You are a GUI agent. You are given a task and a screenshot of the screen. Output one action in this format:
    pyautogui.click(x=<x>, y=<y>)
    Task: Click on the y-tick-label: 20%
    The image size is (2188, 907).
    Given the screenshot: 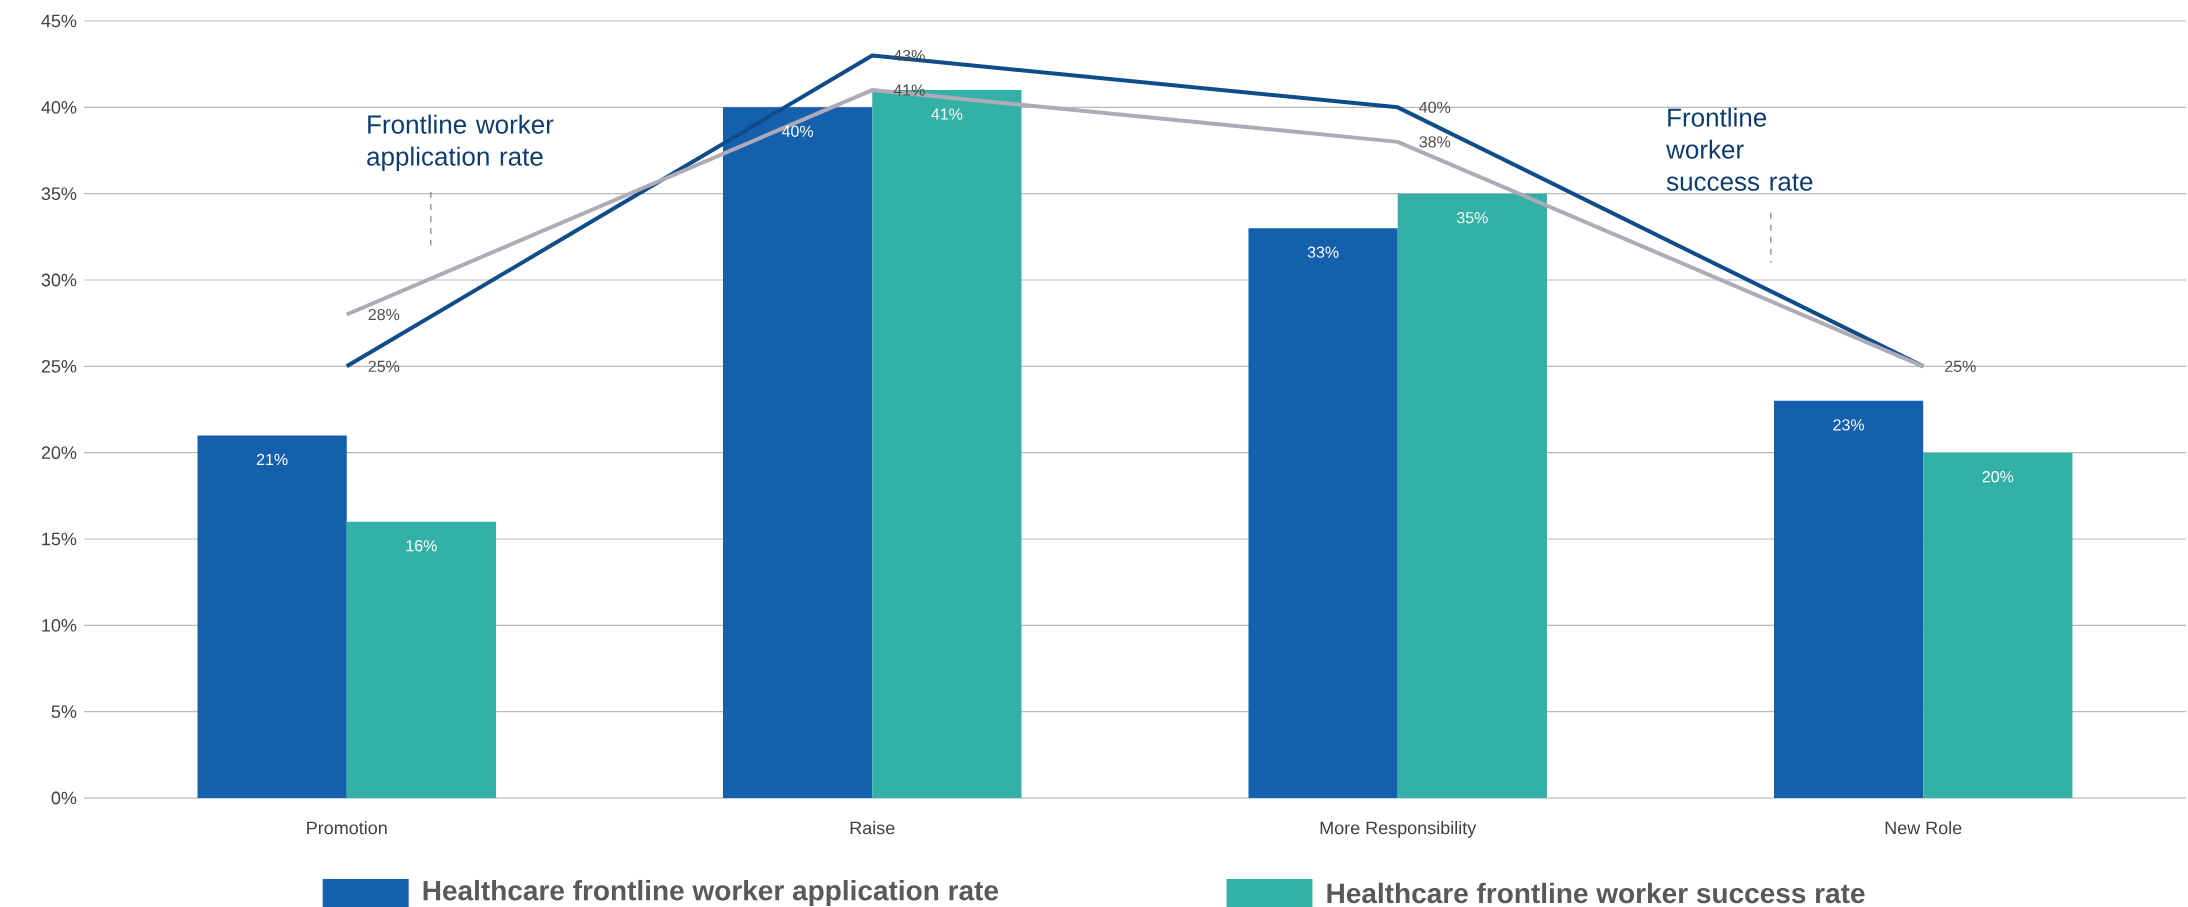 What is the action you would take?
    pyautogui.click(x=59, y=453)
    